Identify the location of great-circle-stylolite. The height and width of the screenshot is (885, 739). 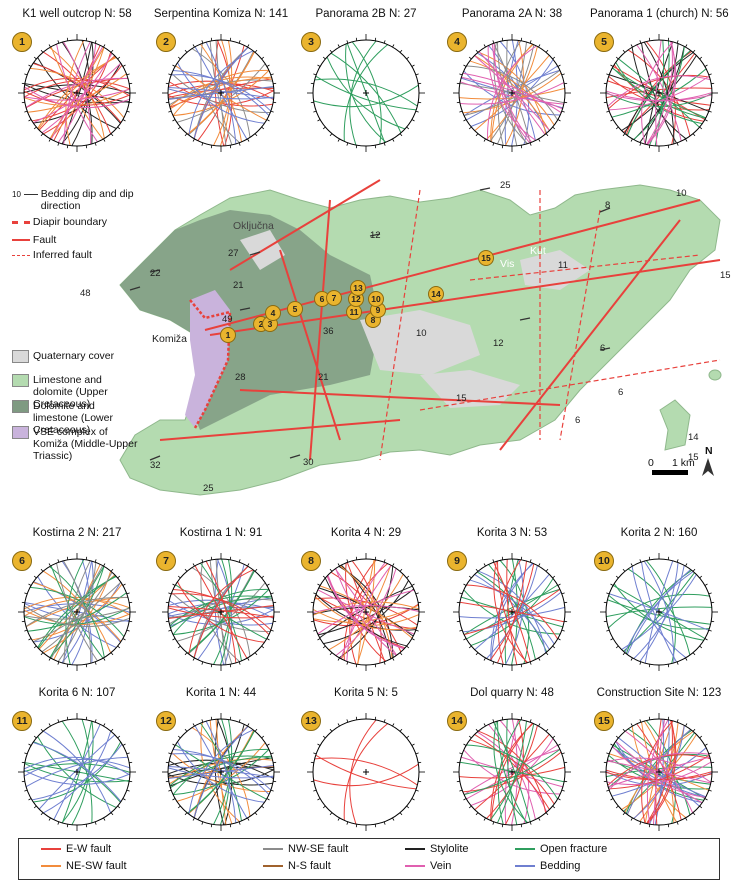
(77, 94).